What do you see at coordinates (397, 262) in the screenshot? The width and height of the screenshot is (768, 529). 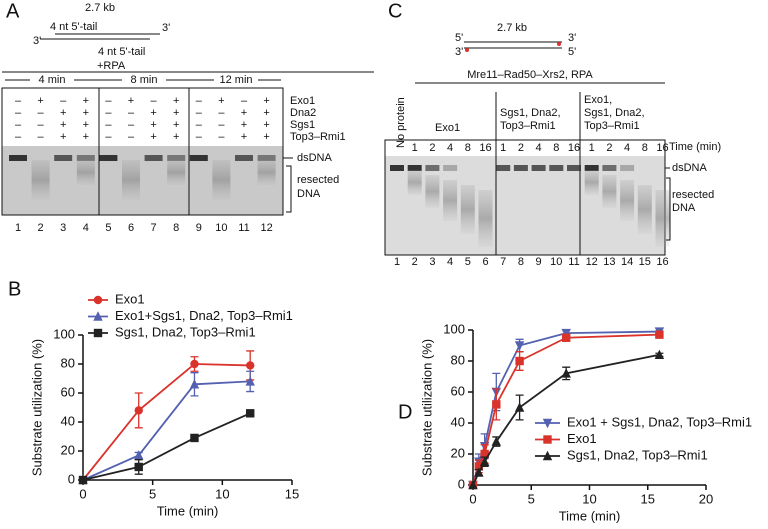 I see `lane-number: 1` at bounding box center [397, 262].